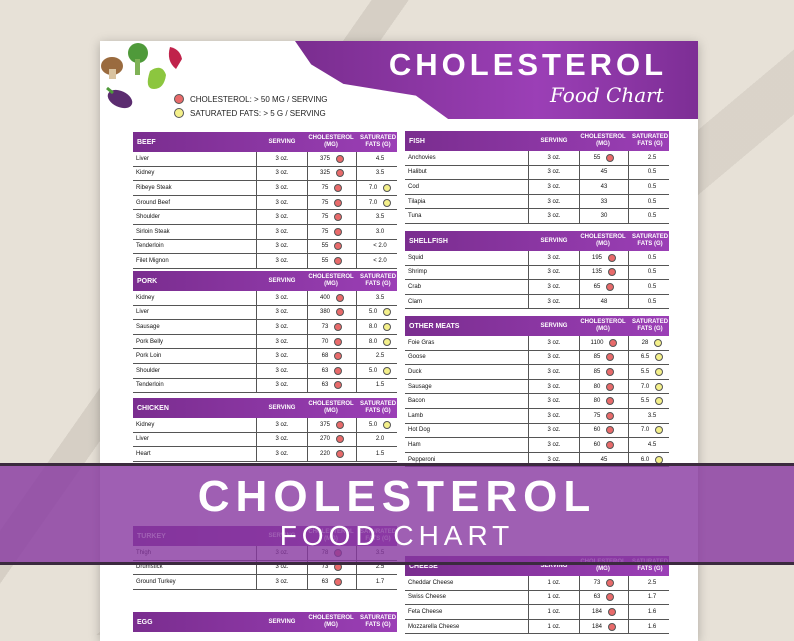  I want to click on table-row: Ham 3 oz. 60 4.5, so click(537, 445).